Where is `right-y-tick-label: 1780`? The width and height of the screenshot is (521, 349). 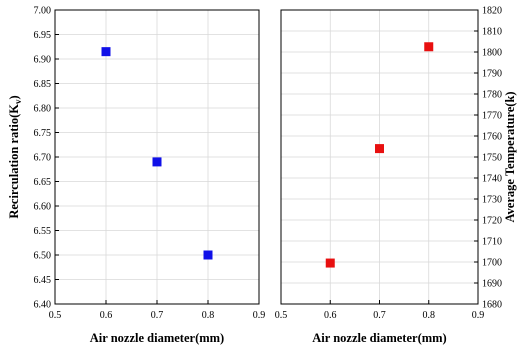
right-y-tick-label: 1780 is located at coordinates (492, 95).